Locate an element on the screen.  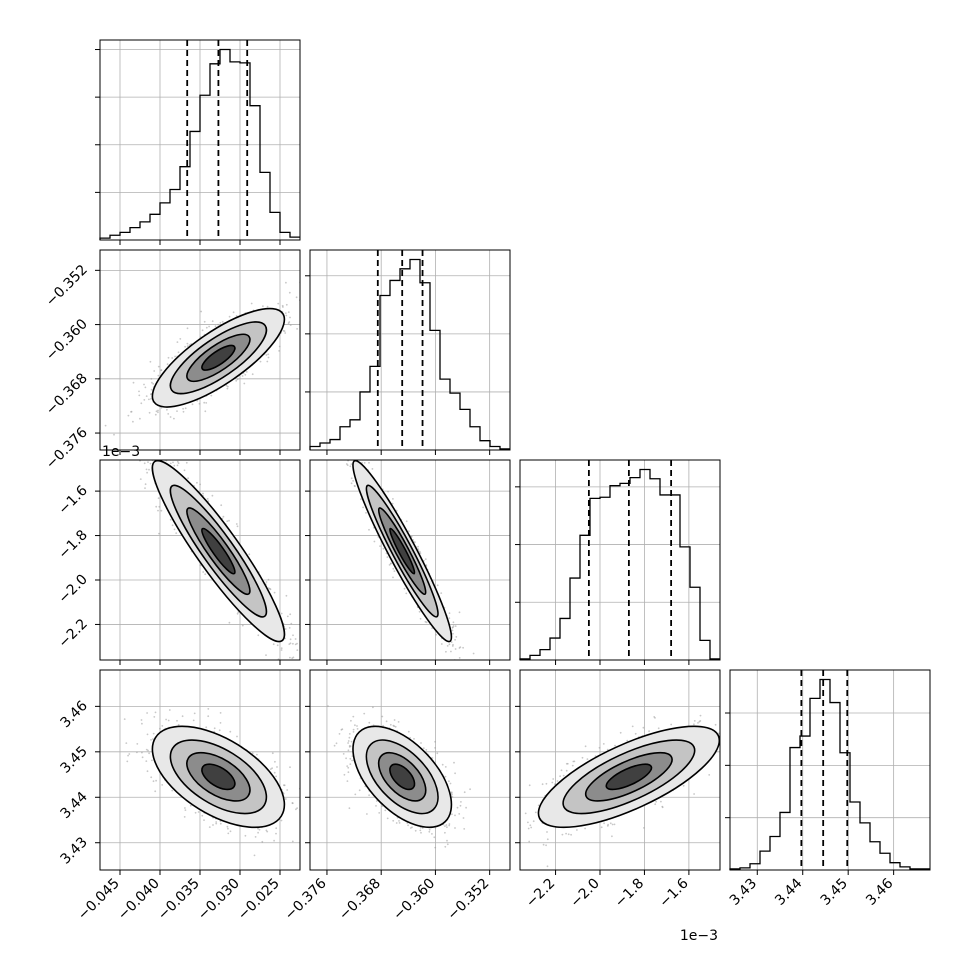
density-layer is located at coordinates (203, 358).